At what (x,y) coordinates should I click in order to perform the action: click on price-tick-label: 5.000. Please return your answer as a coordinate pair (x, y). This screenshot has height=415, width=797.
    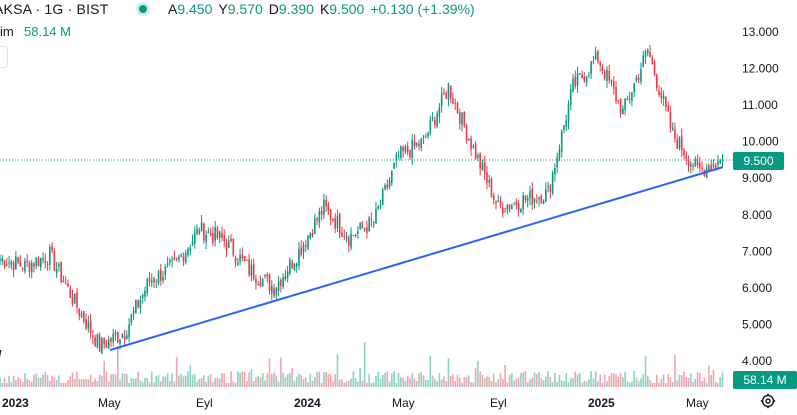
    Looking at the image, I should click on (757, 324).